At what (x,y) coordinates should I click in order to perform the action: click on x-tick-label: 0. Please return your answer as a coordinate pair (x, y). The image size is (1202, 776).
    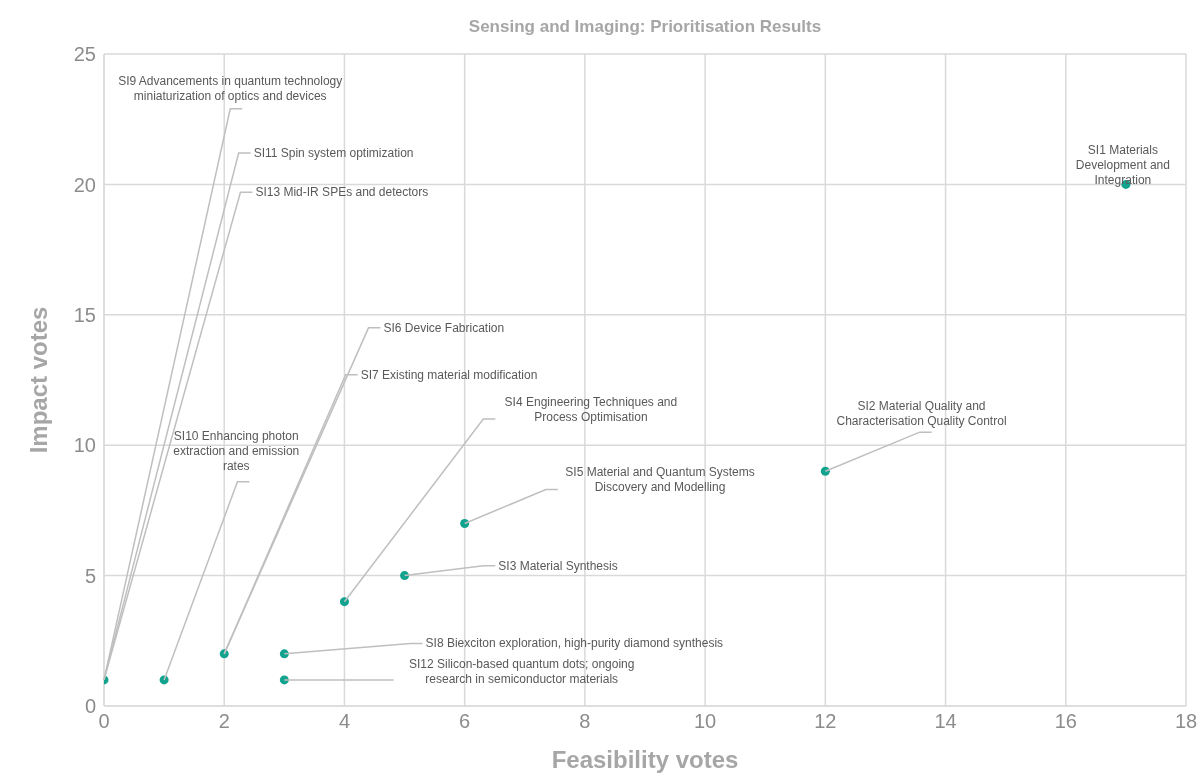
    Looking at the image, I should click on (104, 721).